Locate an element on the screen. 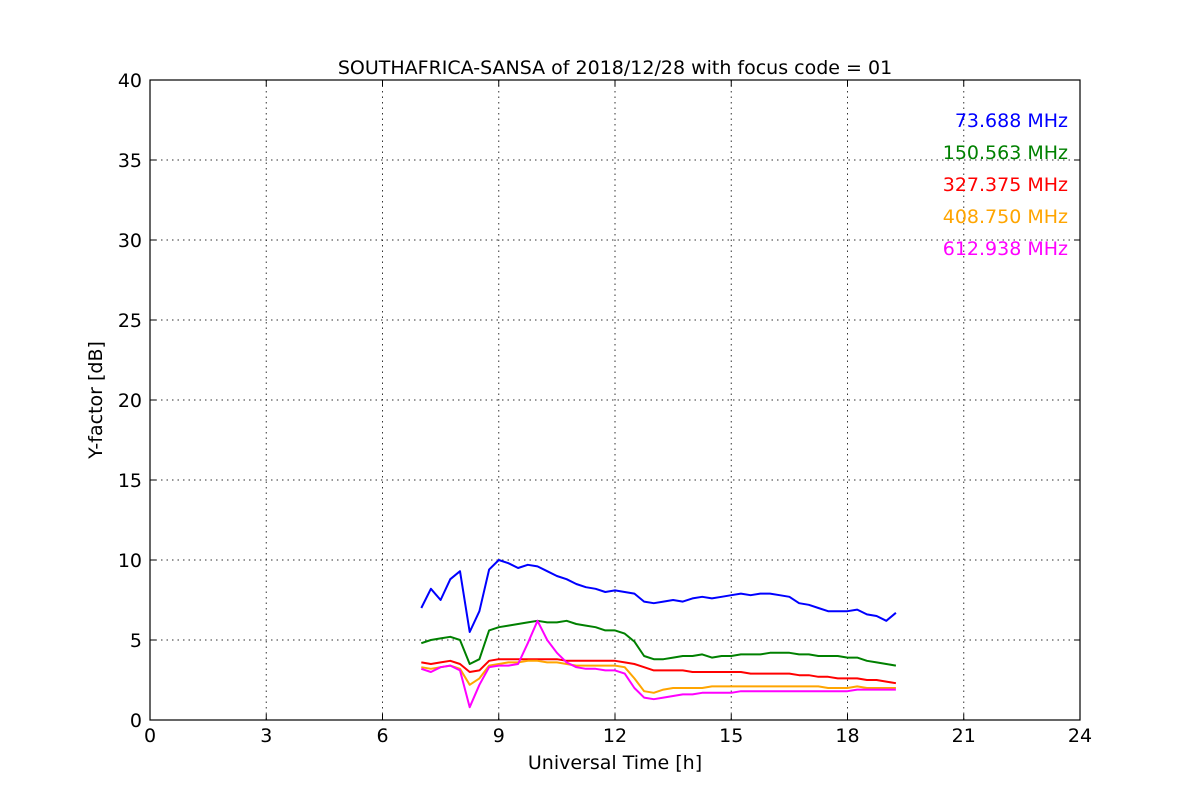 The height and width of the screenshot is (800, 1200). legend-entry-3: 327.375 MHz is located at coordinates (1005, 185).